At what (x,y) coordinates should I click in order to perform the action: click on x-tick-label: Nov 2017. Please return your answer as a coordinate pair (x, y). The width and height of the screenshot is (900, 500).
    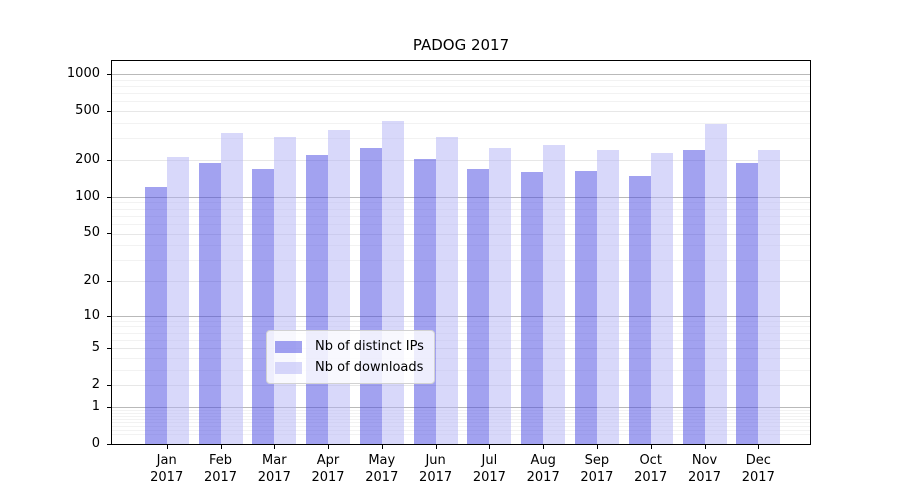
    Looking at the image, I should click on (705, 469).